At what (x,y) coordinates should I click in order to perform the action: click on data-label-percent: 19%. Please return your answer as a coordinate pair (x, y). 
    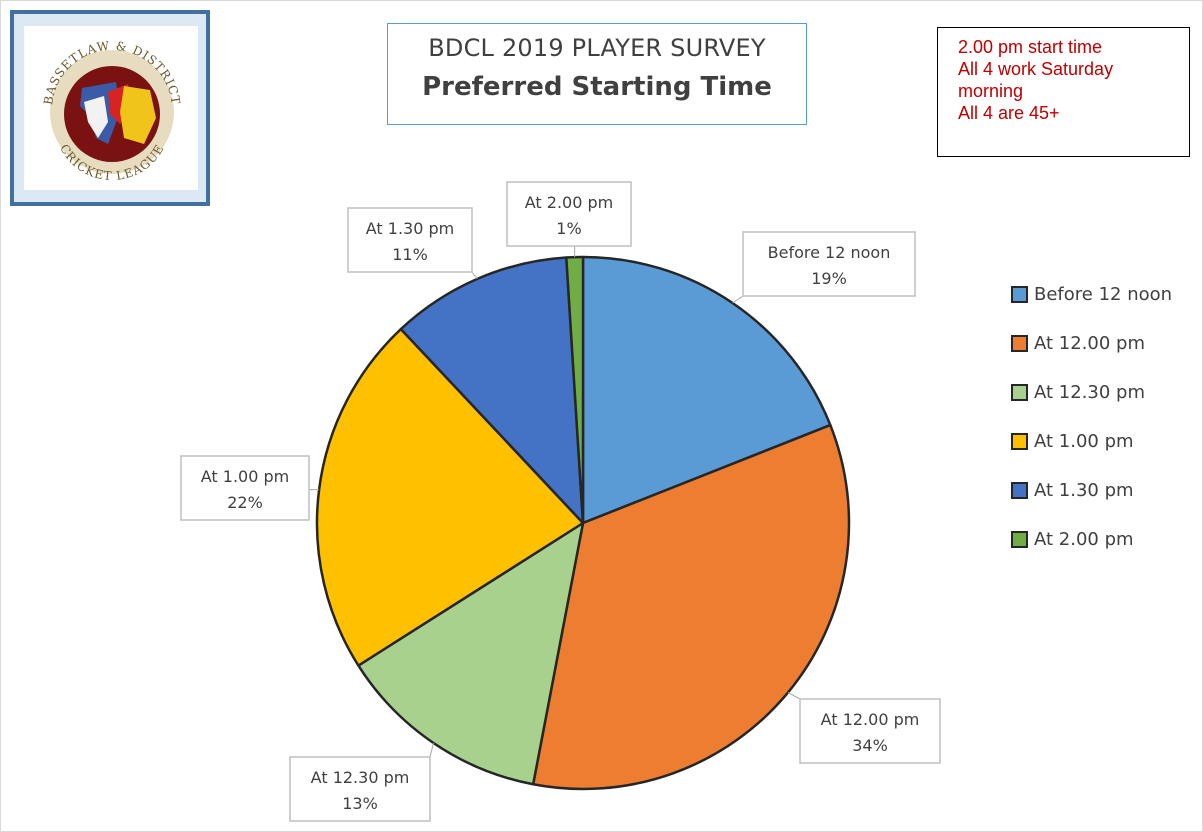
    Looking at the image, I should click on (829, 278).